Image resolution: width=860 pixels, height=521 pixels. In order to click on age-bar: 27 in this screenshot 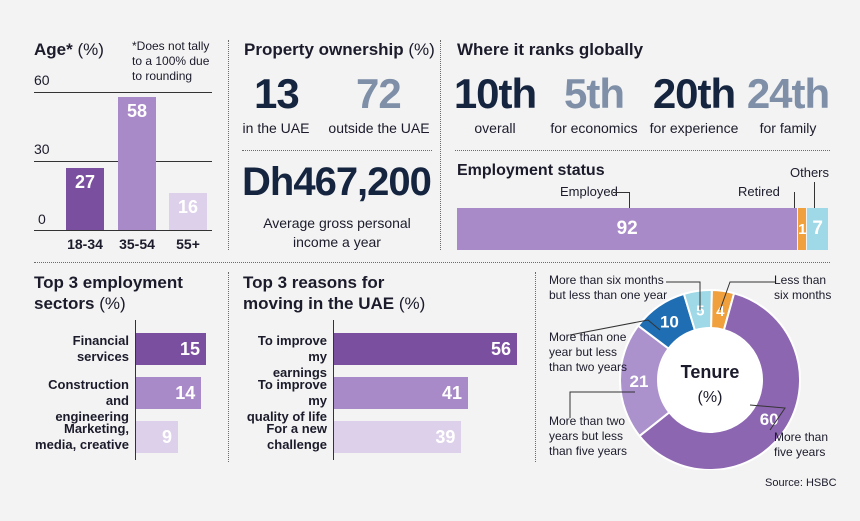, I will do `click(85, 198)`.